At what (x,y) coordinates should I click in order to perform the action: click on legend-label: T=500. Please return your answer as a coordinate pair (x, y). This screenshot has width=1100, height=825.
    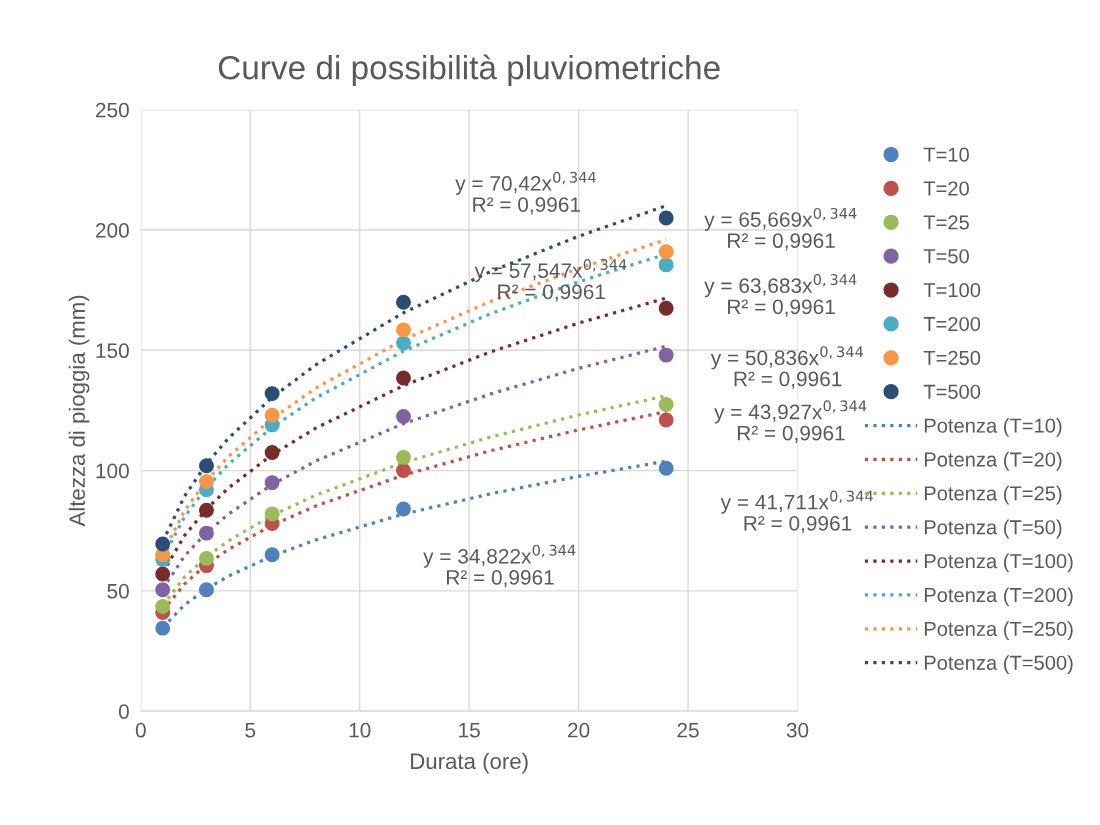
    Looking at the image, I should click on (952, 391).